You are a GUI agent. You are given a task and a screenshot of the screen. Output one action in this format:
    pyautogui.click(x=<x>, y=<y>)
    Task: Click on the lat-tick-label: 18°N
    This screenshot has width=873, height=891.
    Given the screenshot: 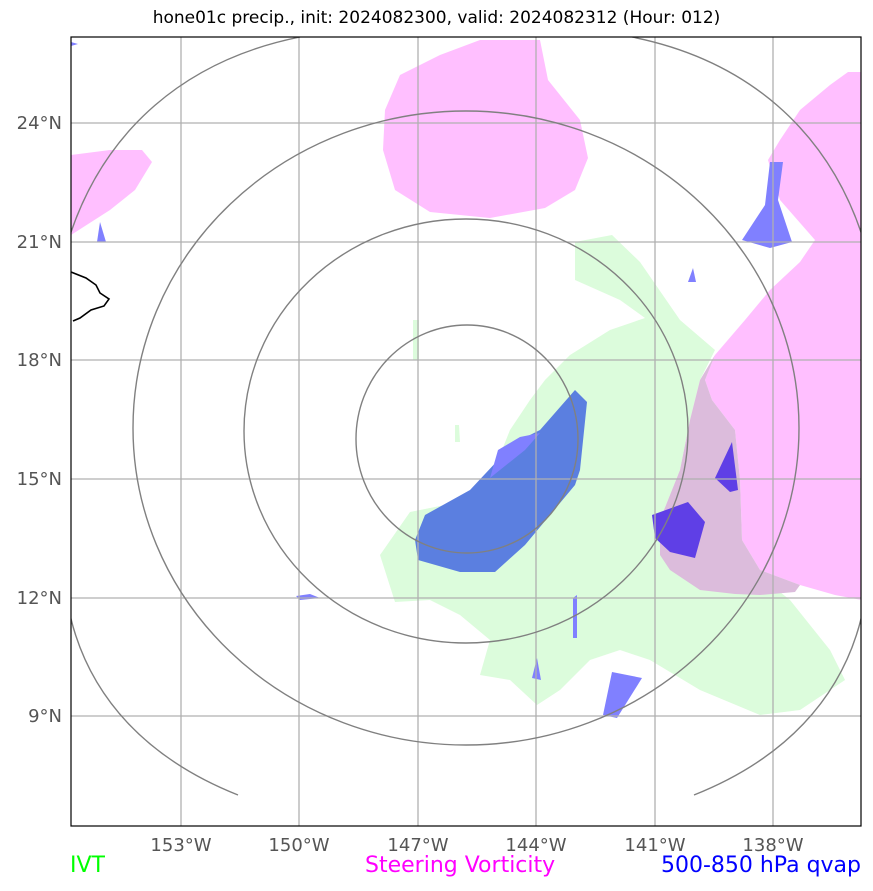 What is the action you would take?
    pyautogui.click(x=39, y=360)
    